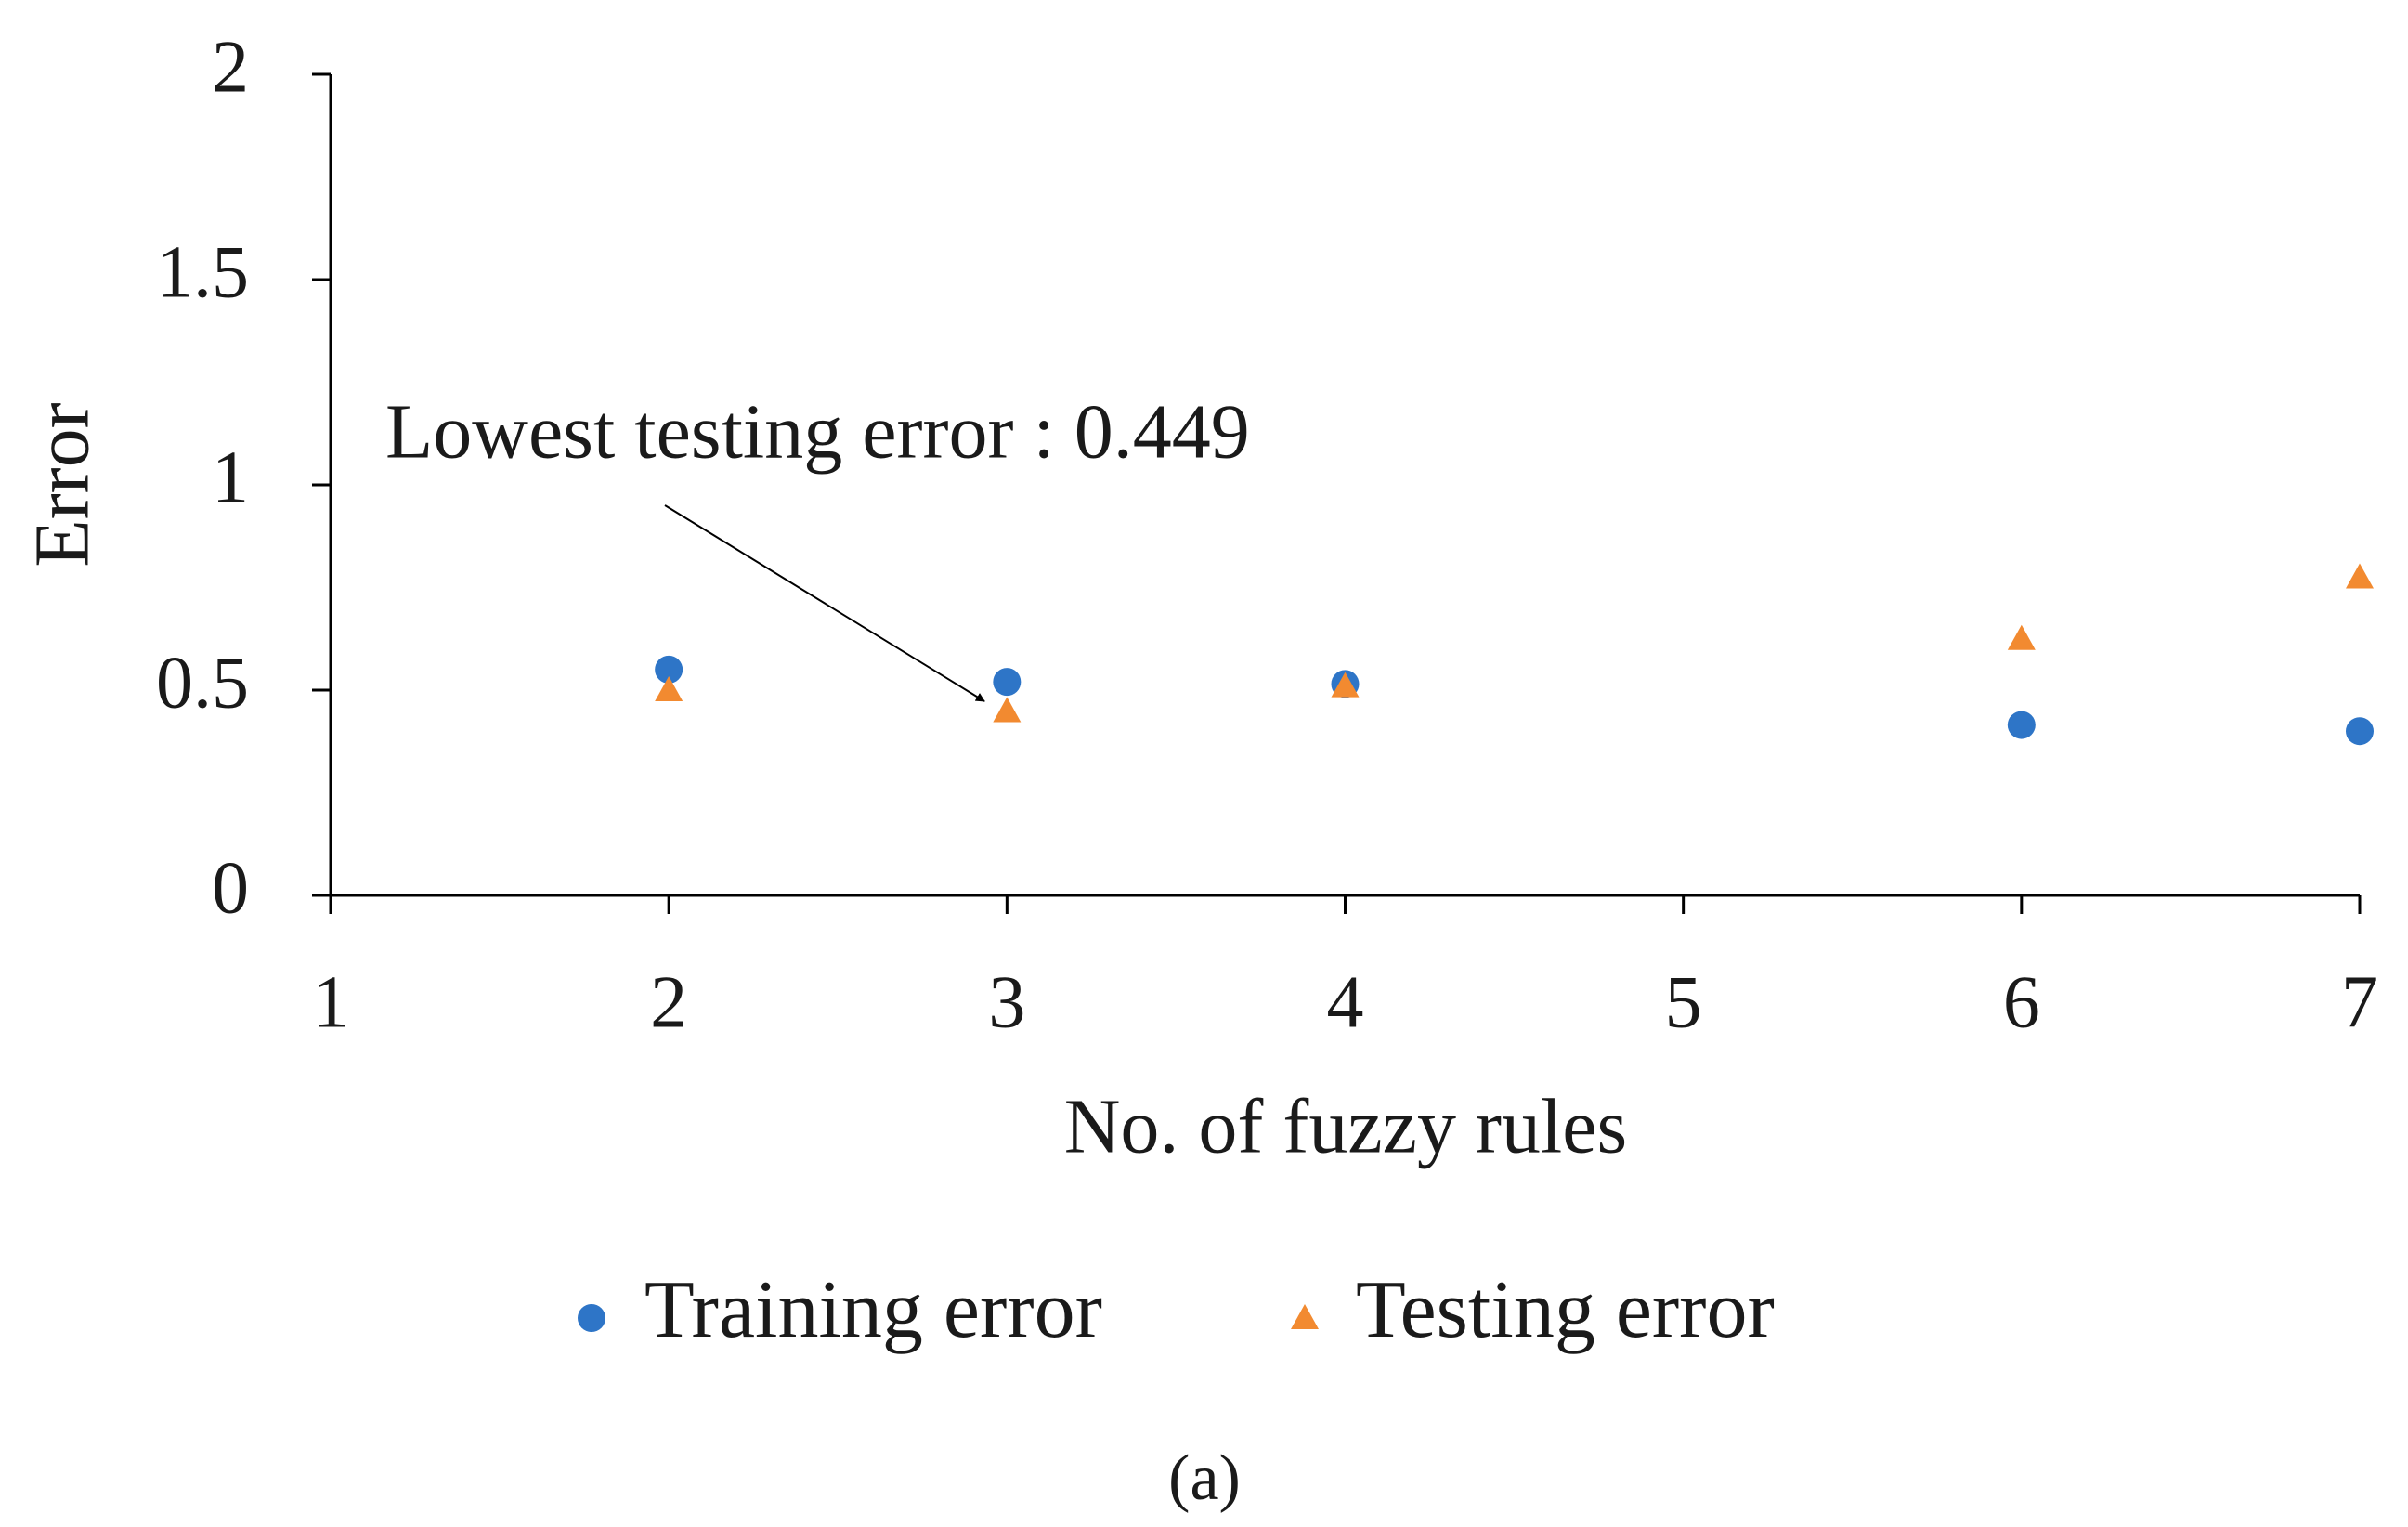  I want to click on y-axis-title: Error, so click(62, 484).